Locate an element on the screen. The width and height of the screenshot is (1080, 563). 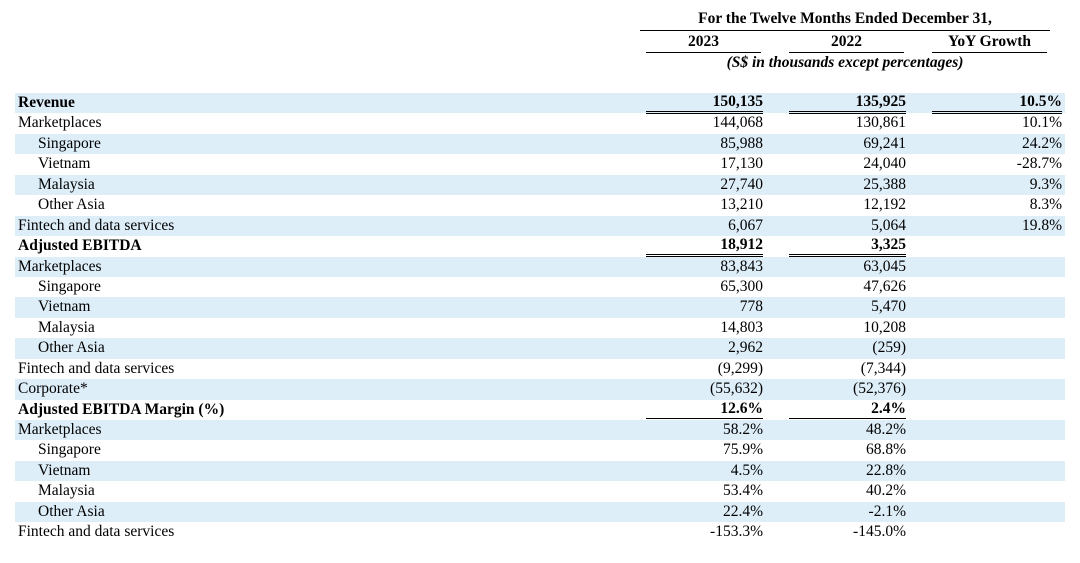
value-2023: 58.2% is located at coordinates (742, 429).